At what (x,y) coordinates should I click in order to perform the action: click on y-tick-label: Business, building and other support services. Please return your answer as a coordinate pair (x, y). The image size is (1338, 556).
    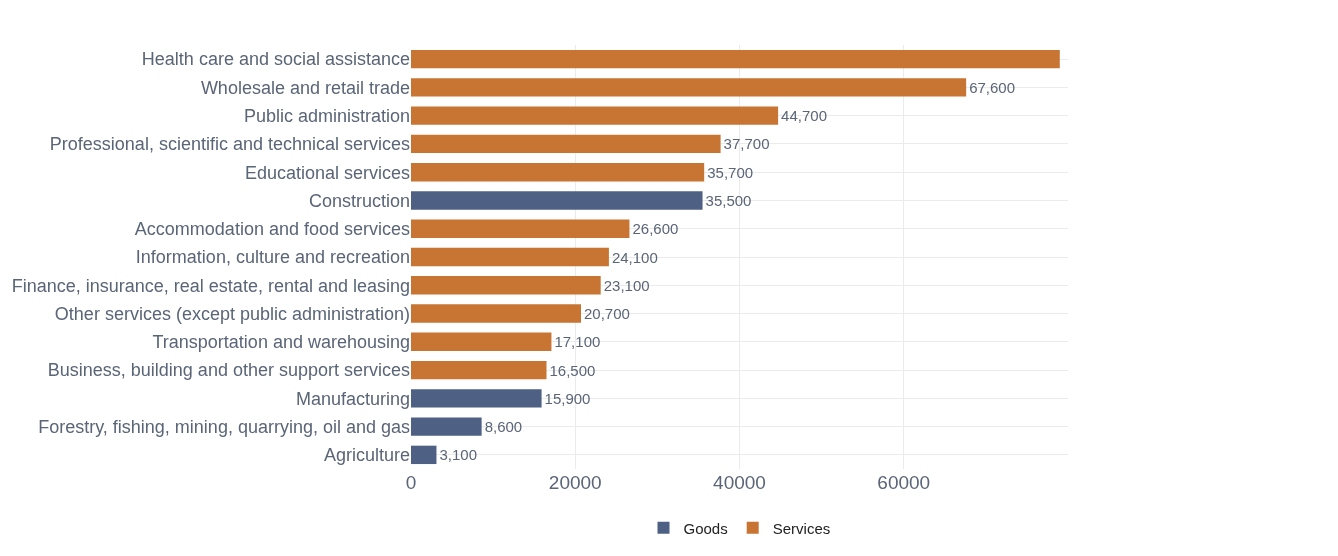
    Looking at the image, I should click on (228, 370).